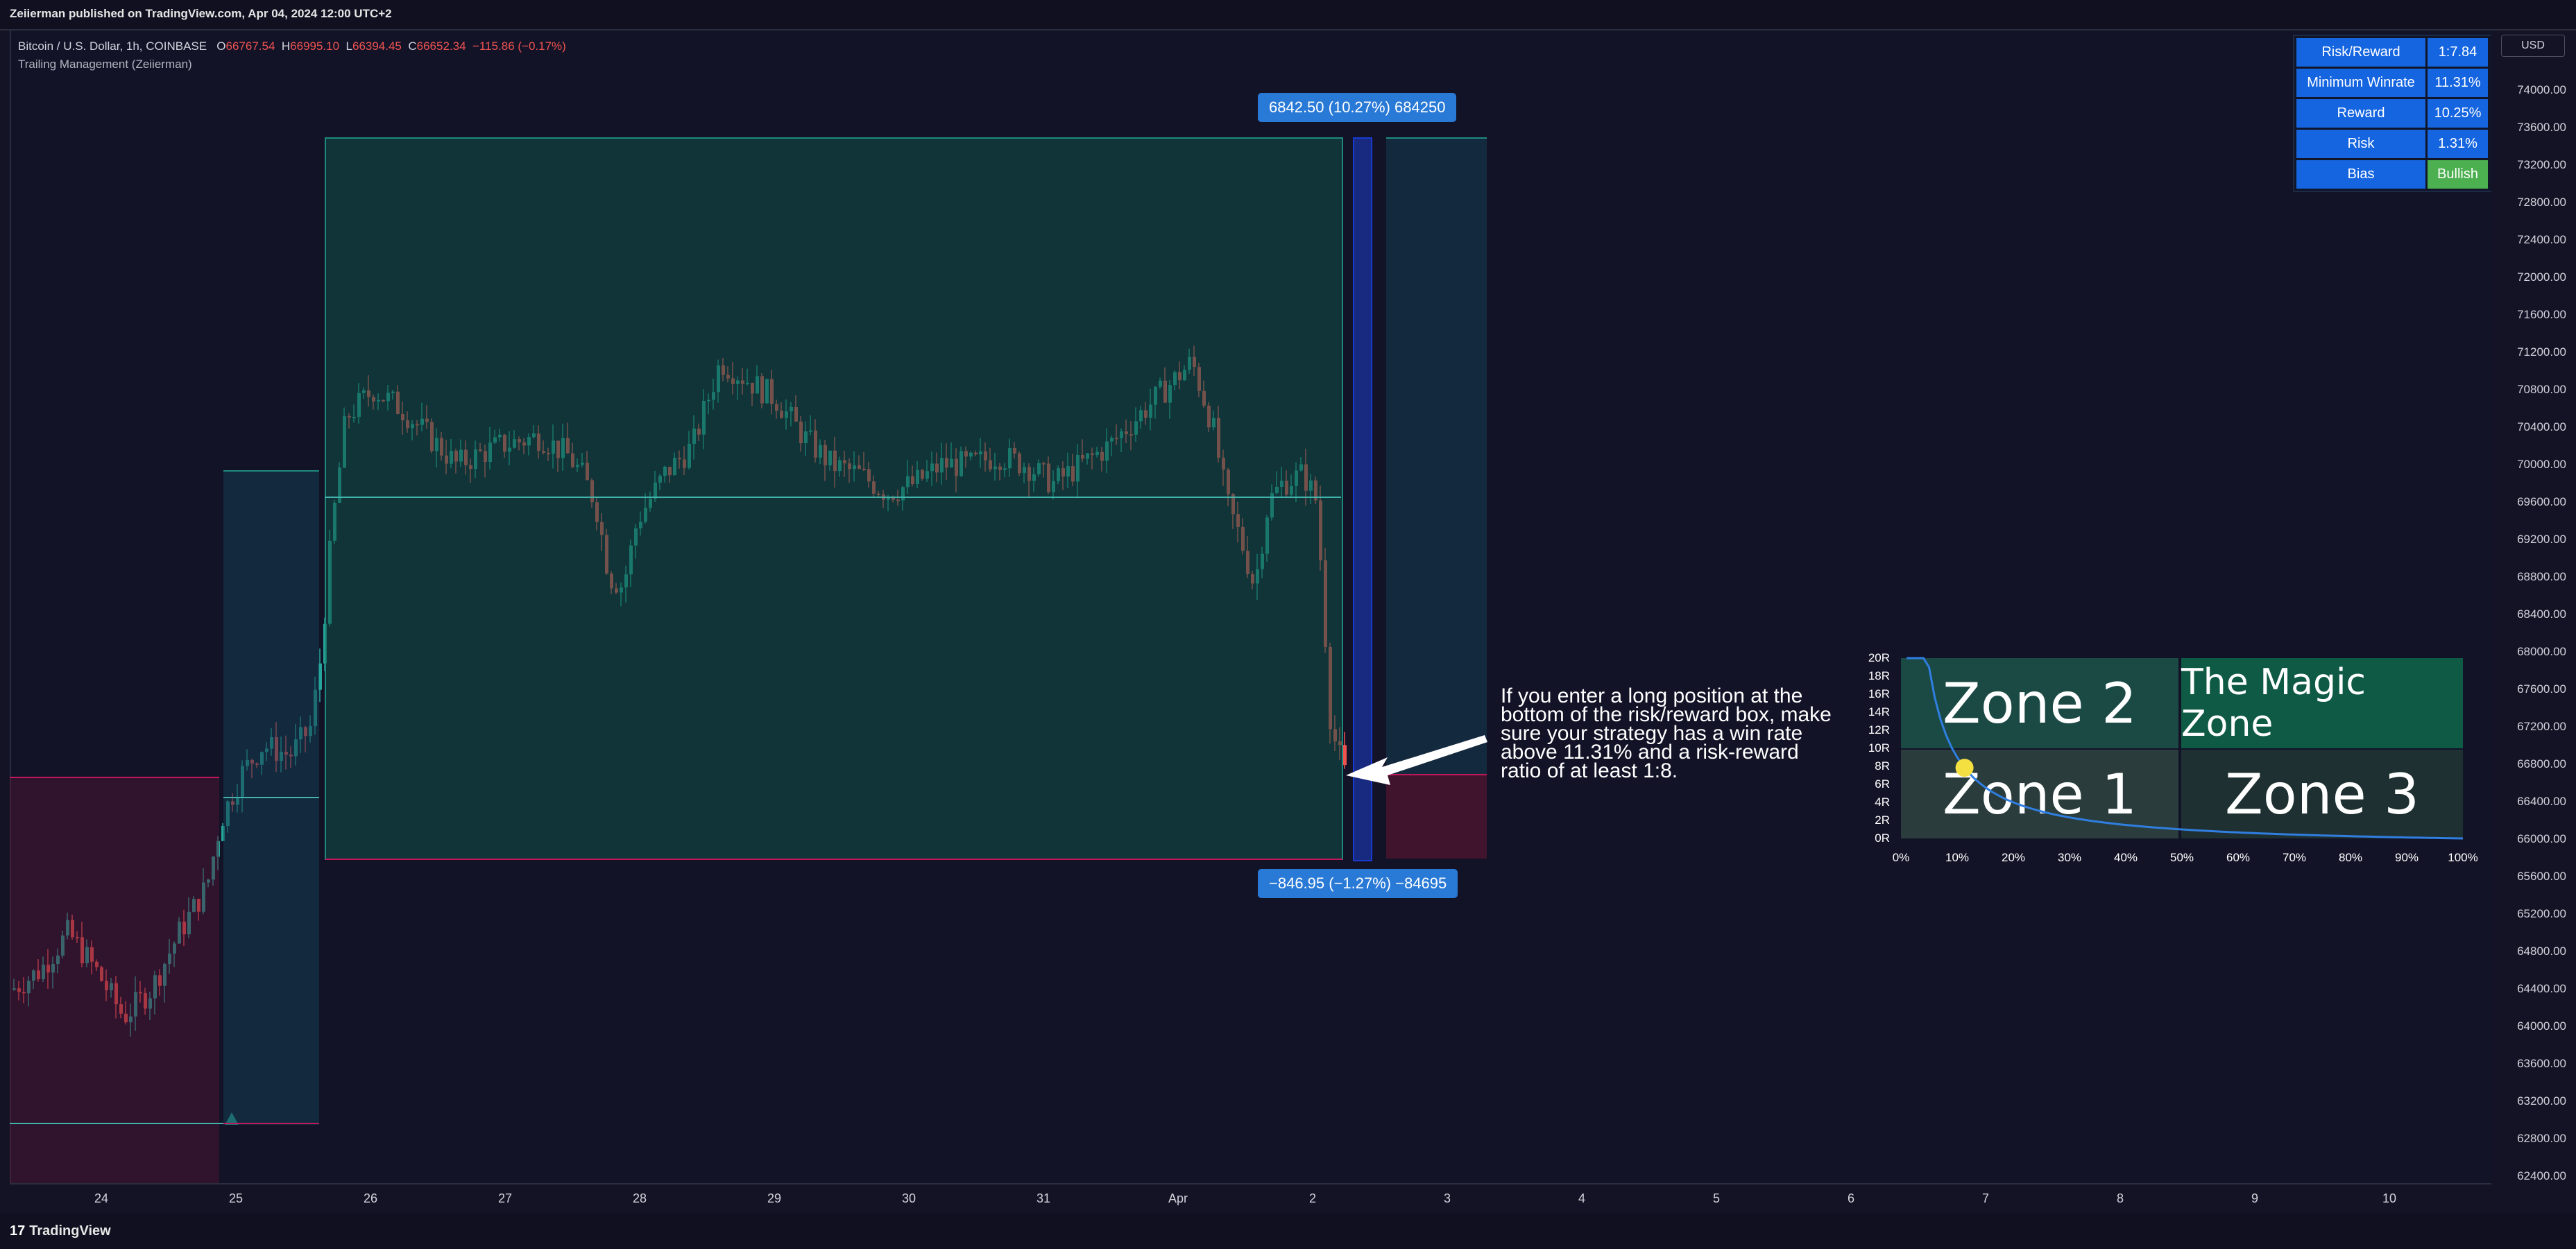 This screenshot has height=1249, width=2576. I want to click on indicator-name: Trailing Management (Zeiierman), so click(105, 64).